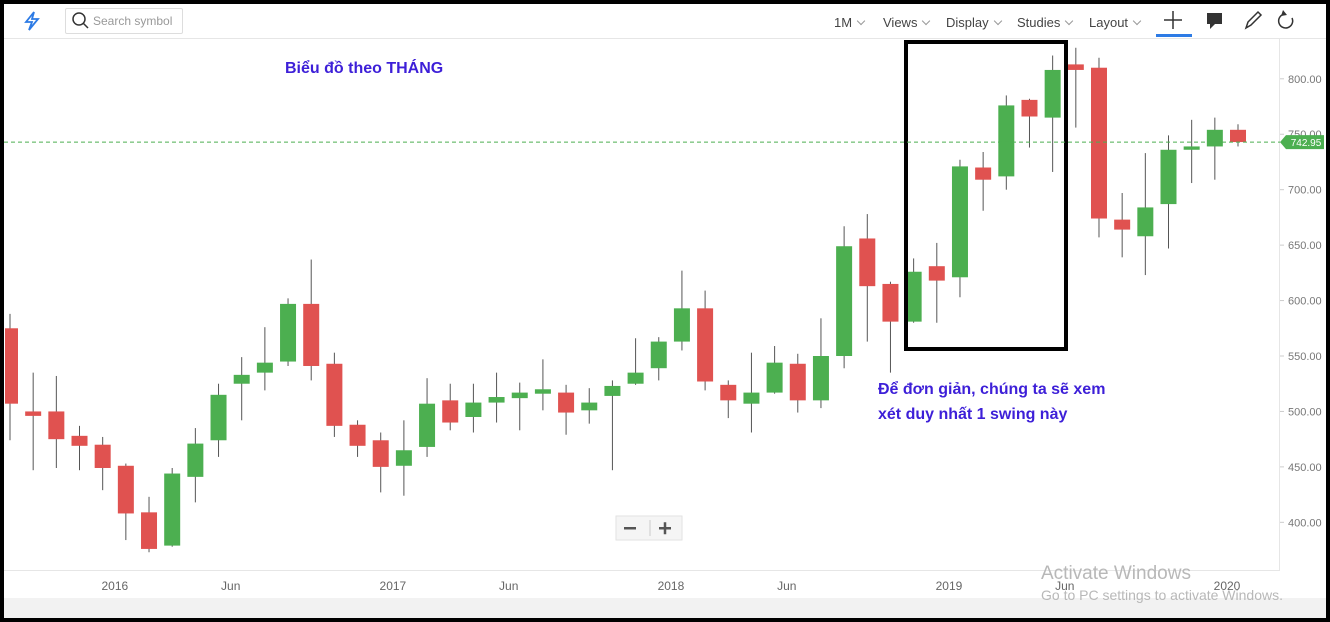  Describe the element at coordinates (1305, 191) in the screenshot. I see `y-tick-label: 700.00` at that location.